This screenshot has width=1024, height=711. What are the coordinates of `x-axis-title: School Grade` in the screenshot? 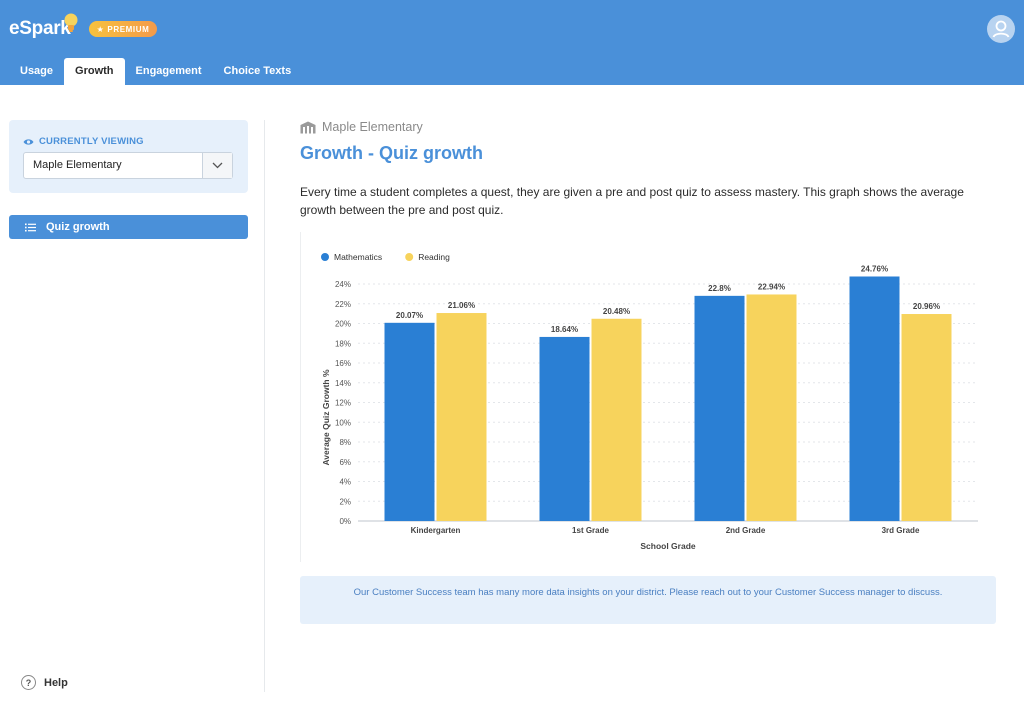 It's located at (668, 546).